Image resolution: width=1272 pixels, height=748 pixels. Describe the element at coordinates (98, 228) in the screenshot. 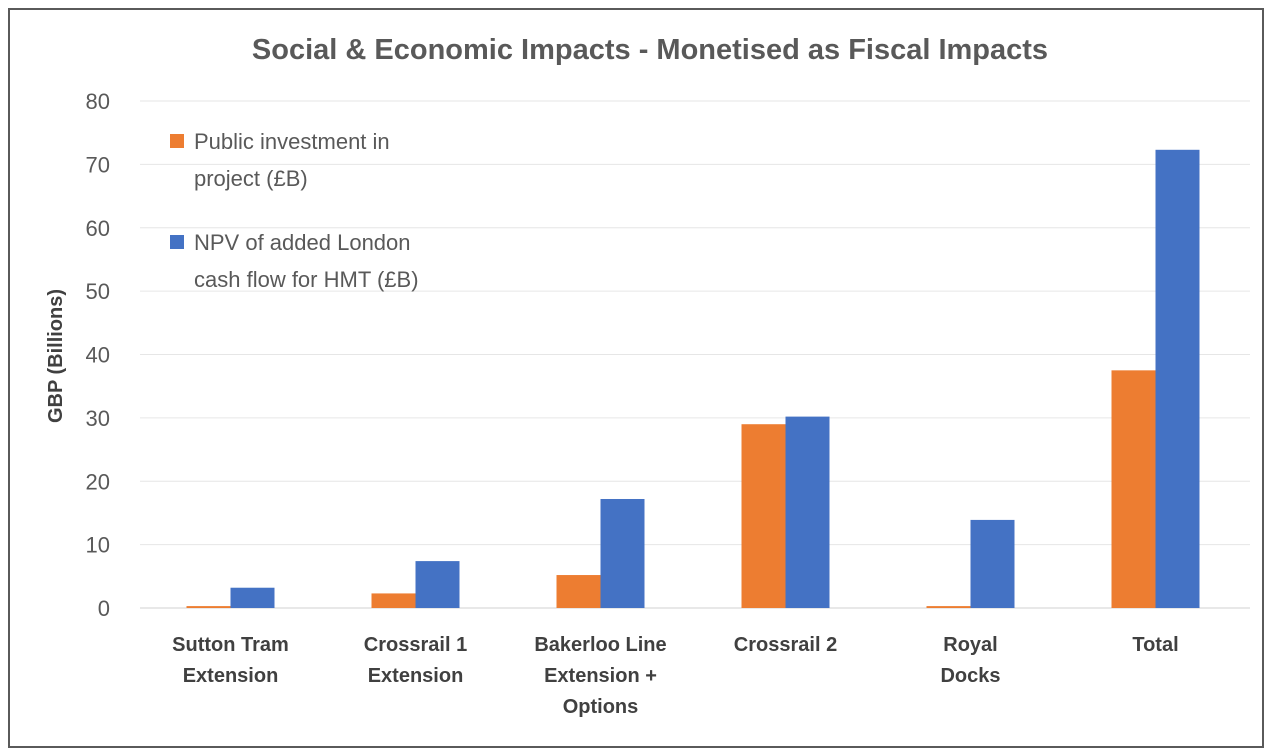

I see `y-tick-label: 60` at that location.